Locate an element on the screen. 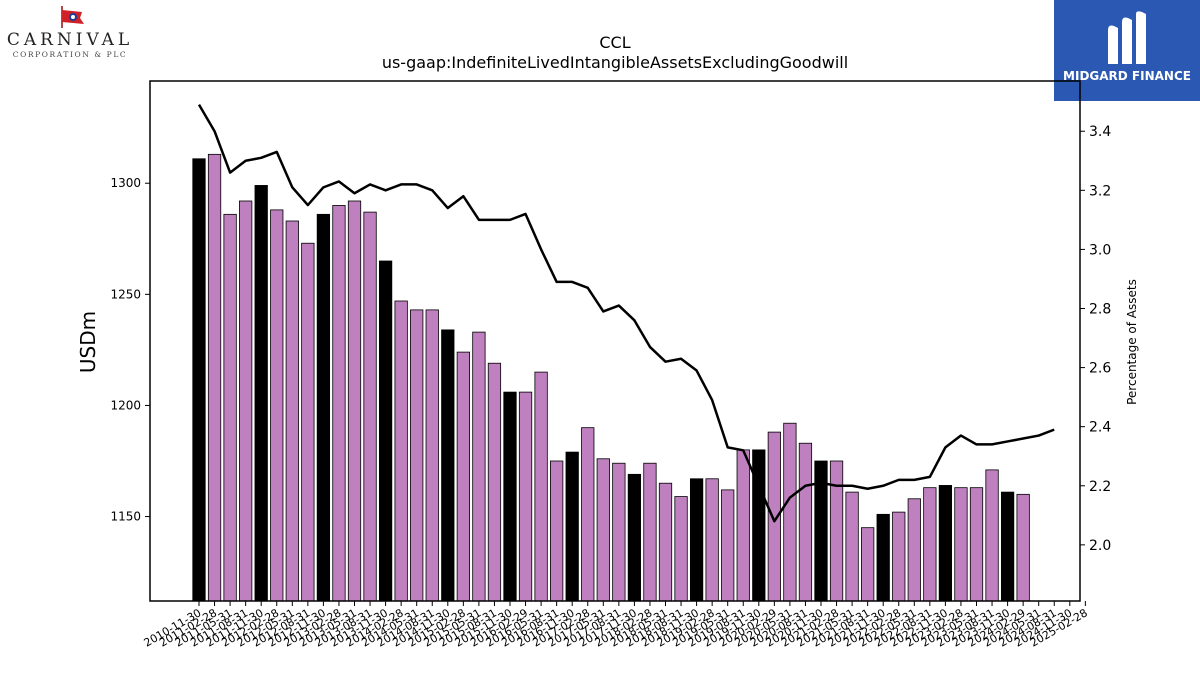 The image size is (1200, 675). y-tick-label: 1150 is located at coordinates (125, 517).